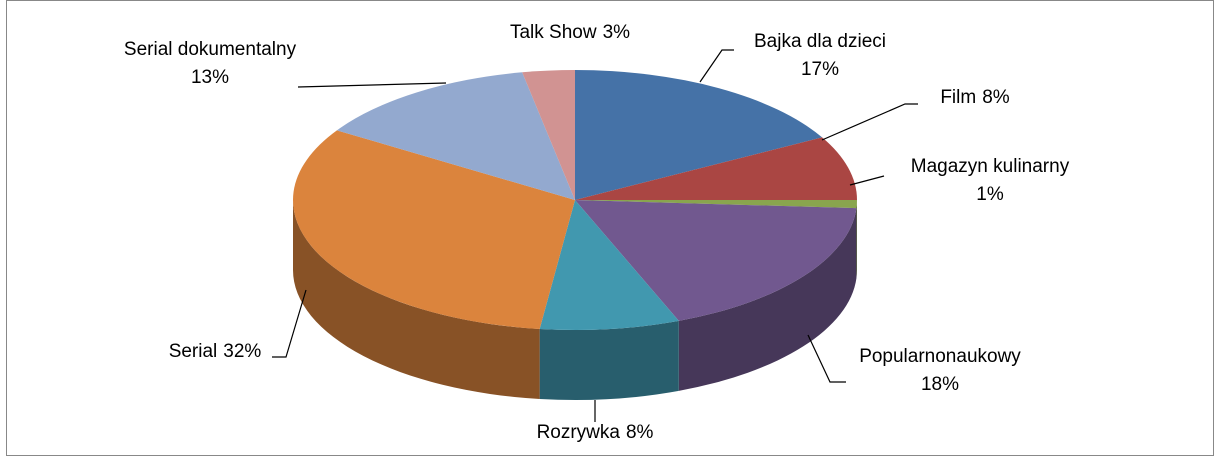 This screenshot has width=1220, height=461. Describe the element at coordinates (193, 351) in the screenshot. I see `label-name: Serial` at that location.